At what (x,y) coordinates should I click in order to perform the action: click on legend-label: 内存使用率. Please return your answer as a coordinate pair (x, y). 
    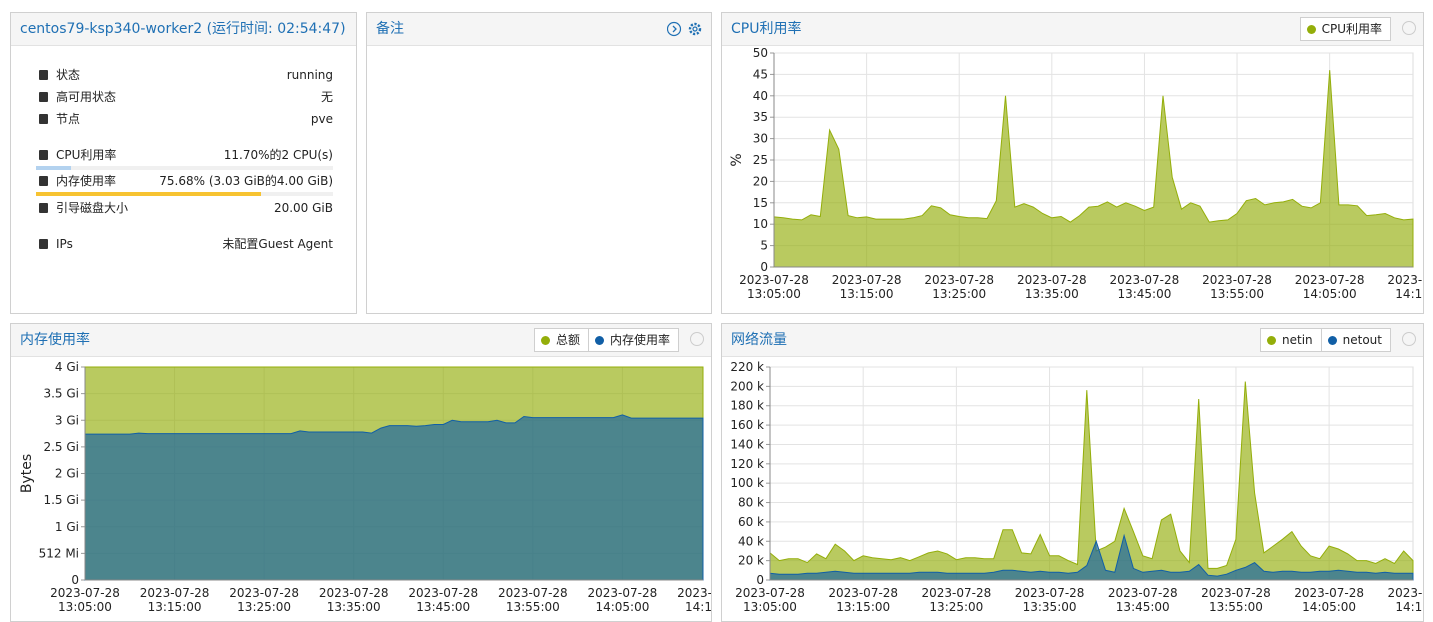
    Looking at the image, I should click on (639, 340).